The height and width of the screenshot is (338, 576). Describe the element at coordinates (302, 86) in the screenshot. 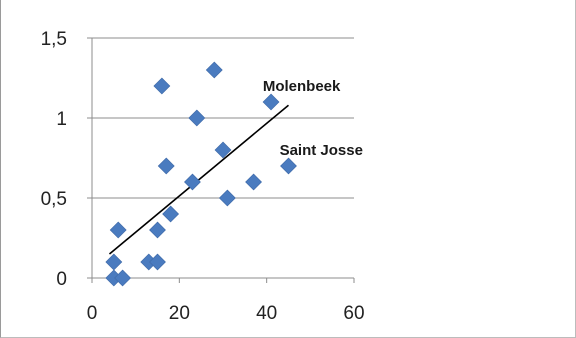

I see `annotation-label: Molenbeek` at that location.